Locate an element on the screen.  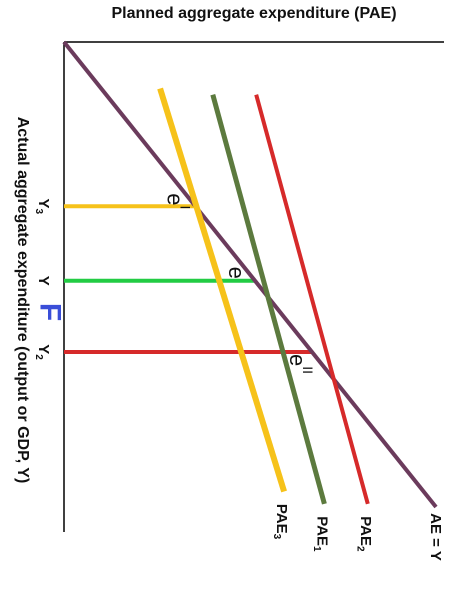
x-tick-label-2: Y is located at coordinates (44, 281).